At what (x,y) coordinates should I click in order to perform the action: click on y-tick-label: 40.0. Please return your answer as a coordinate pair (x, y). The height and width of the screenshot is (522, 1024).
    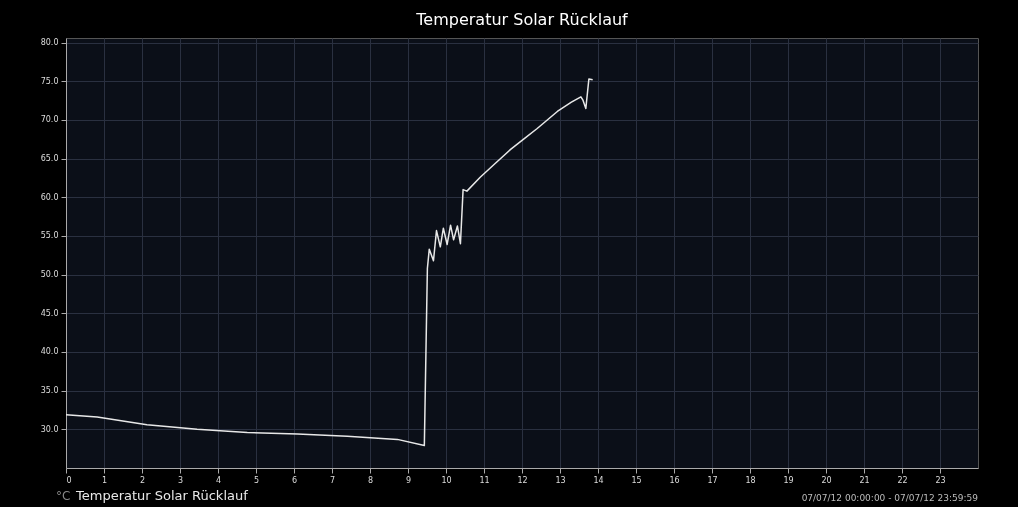
    Looking at the image, I should click on (49, 352).